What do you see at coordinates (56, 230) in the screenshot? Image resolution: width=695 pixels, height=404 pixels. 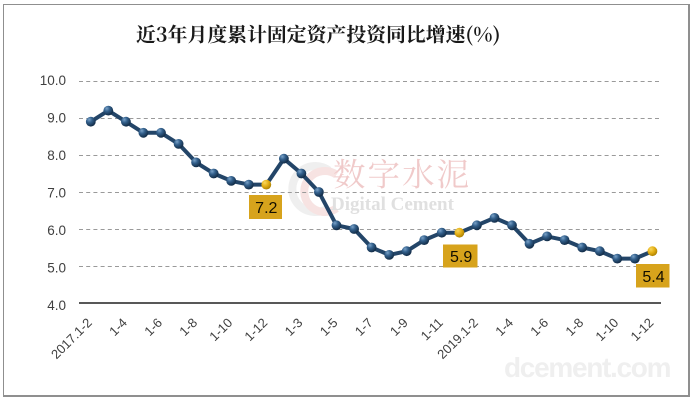 I see `svg-text: 6.0` at bounding box center [56, 230].